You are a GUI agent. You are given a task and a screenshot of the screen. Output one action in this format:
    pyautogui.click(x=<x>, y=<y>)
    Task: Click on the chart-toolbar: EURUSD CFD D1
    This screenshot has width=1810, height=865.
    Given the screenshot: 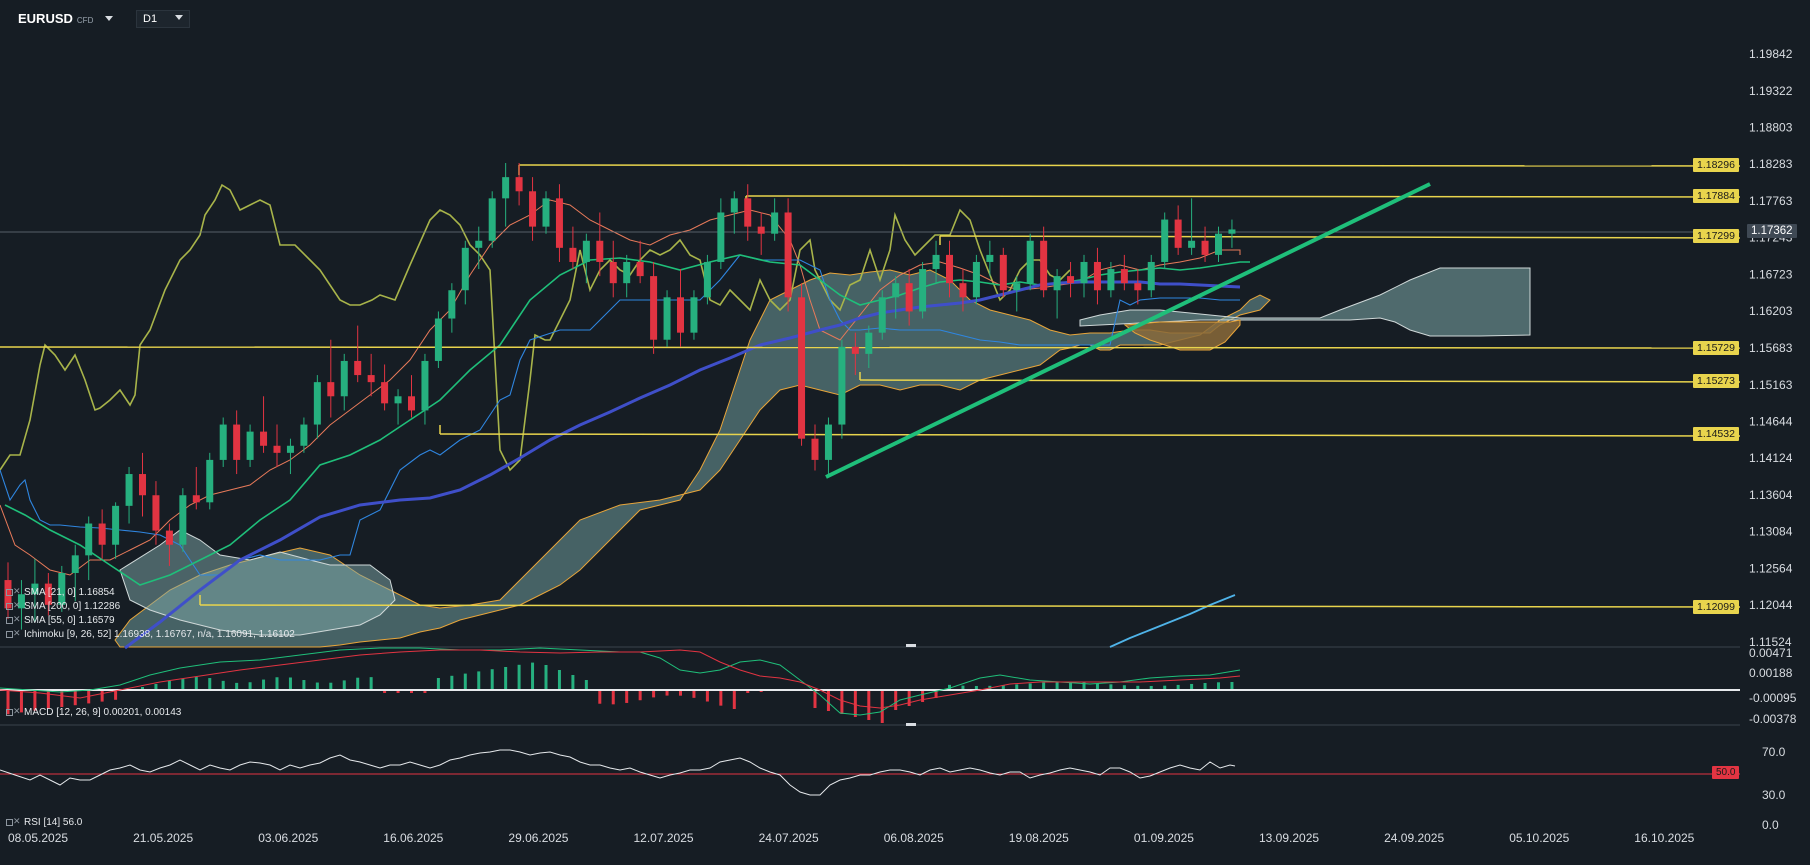 What is the action you would take?
    pyautogui.click(x=905, y=18)
    